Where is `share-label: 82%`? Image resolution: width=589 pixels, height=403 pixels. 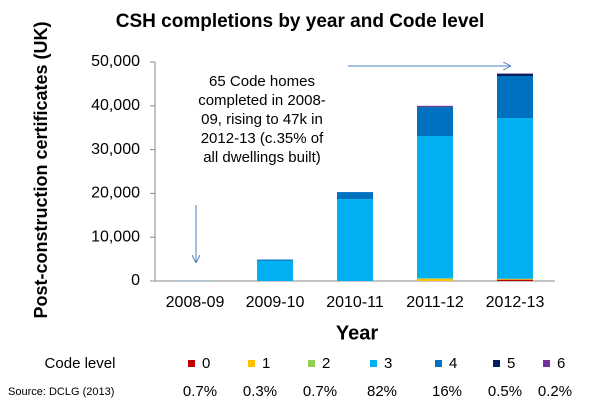 share-label: 82% is located at coordinates (382, 391).